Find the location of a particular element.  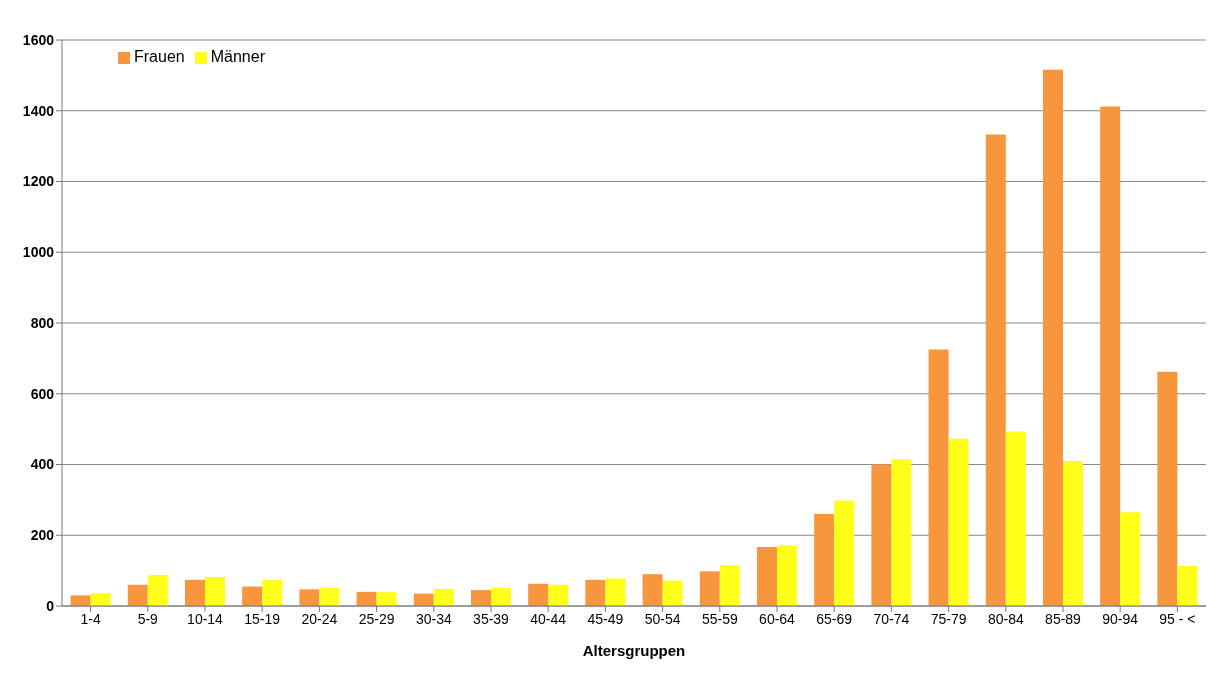

x-tick-label: 5-9 is located at coordinates (148, 618).